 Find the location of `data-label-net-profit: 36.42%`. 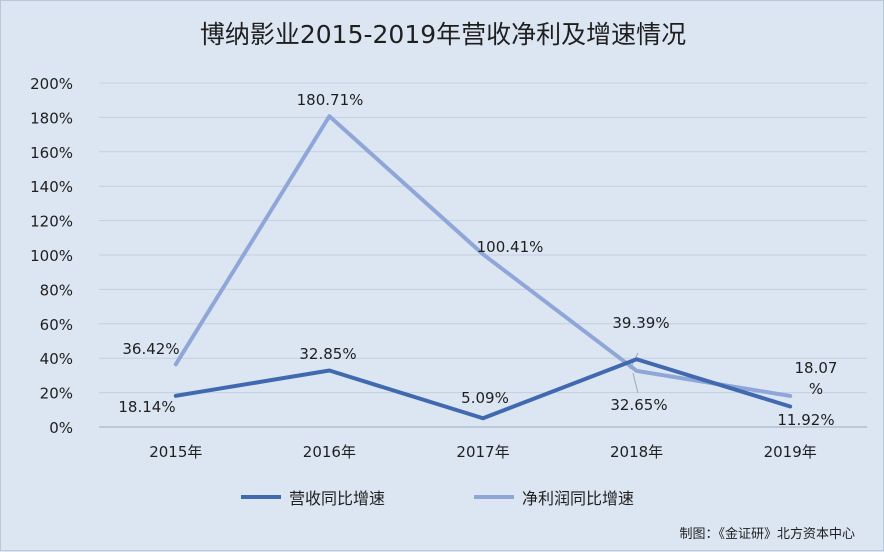

data-label-net-profit: 36.42% is located at coordinates (150, 349).